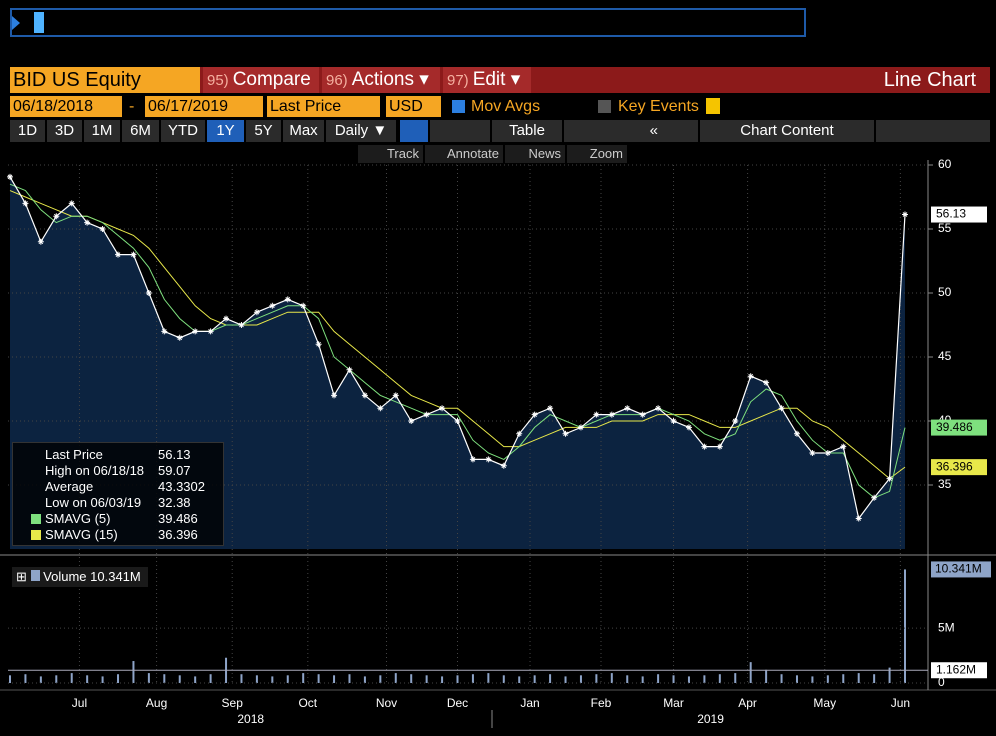 This screenshot has width=996, height=736. What do you see at coordinates (263, 131) in the screenshot?
I see `period-button: 5Y` at bounding box center [263, 131].